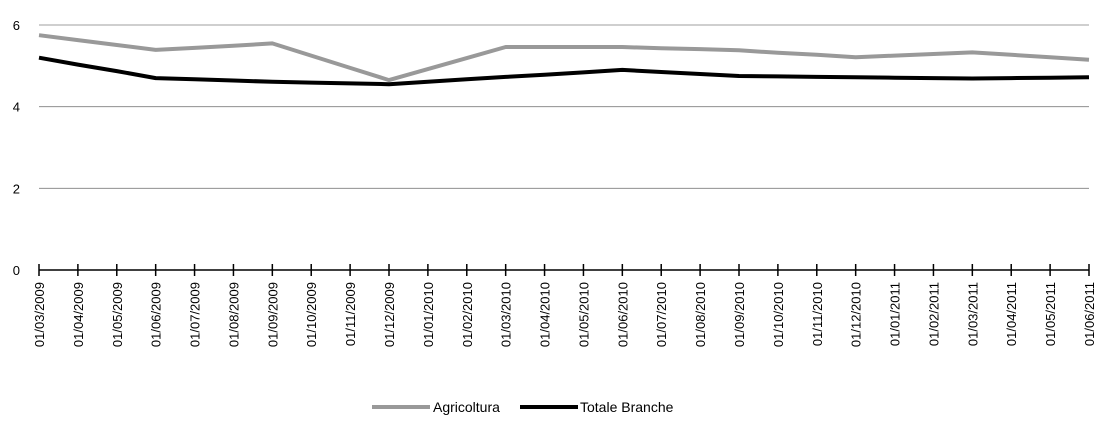 Image resolution: width=1095 pixels, height=421 pixels. I want to click on x-tick-label: 01/01/2011, so click(895, 314).